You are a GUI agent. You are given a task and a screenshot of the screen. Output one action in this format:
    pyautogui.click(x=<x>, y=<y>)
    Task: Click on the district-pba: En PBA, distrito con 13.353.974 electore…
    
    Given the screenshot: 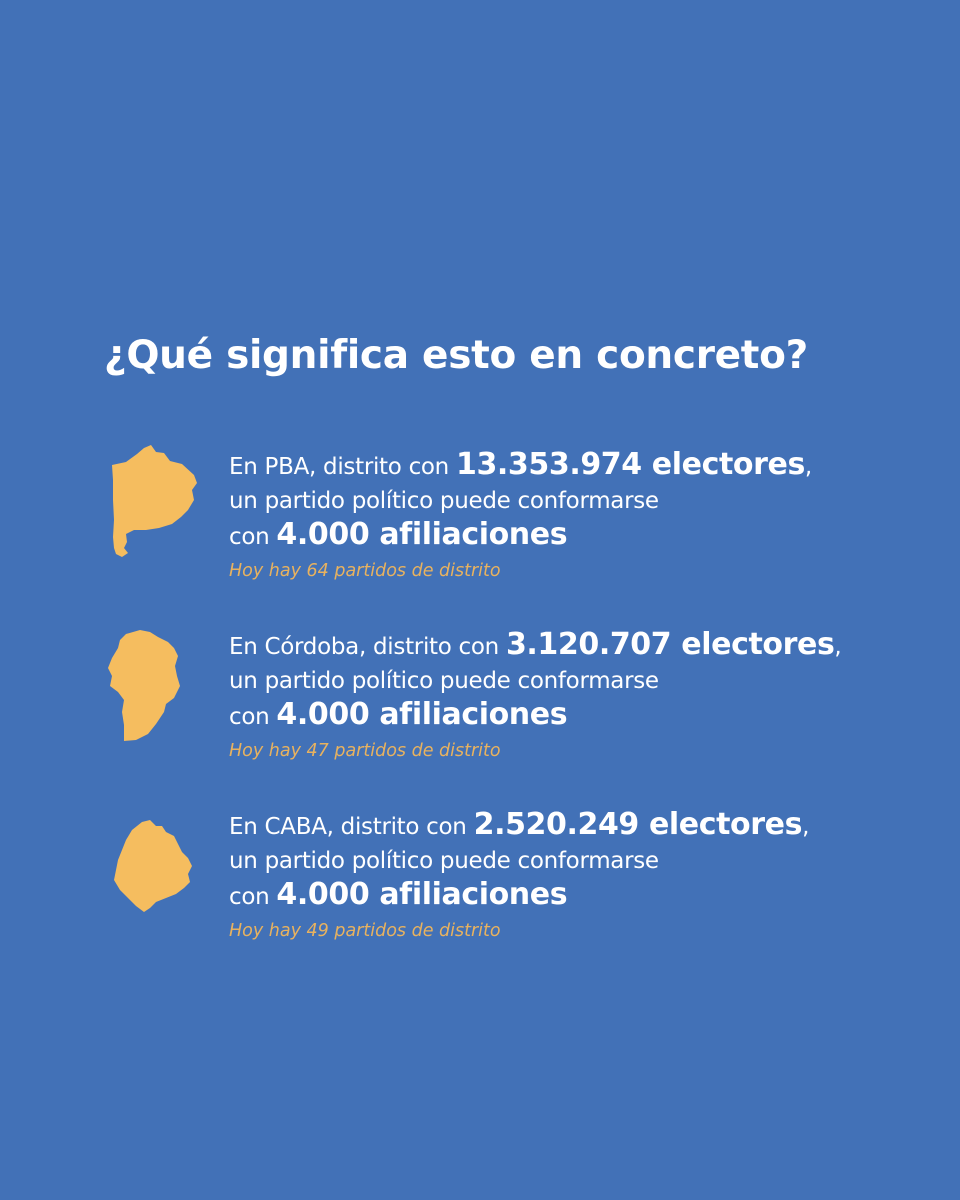 What is the action you would take?
    pyautogui.click(x=480, y=520)
    